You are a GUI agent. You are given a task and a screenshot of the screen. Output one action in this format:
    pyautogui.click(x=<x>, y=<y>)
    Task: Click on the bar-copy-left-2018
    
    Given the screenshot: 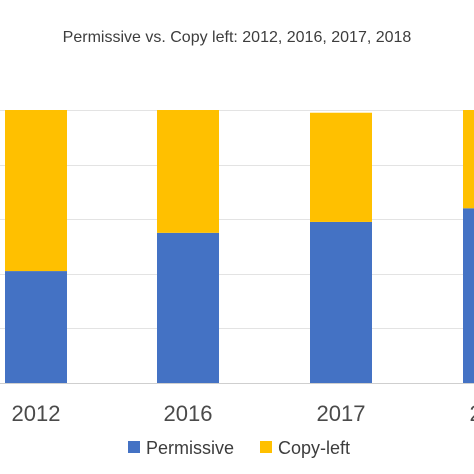 What is the action you would take?
    pyautogui.click(x=468, y=159)
    